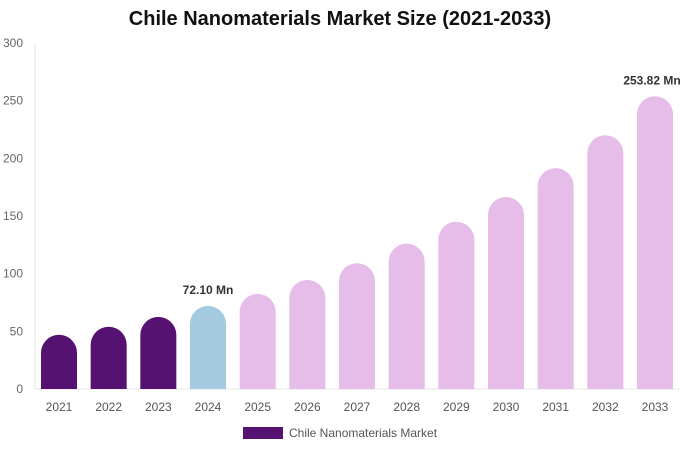 The width and height of the screenshot is (680, 450). I want to click on bar-2026, so click(307, 334).